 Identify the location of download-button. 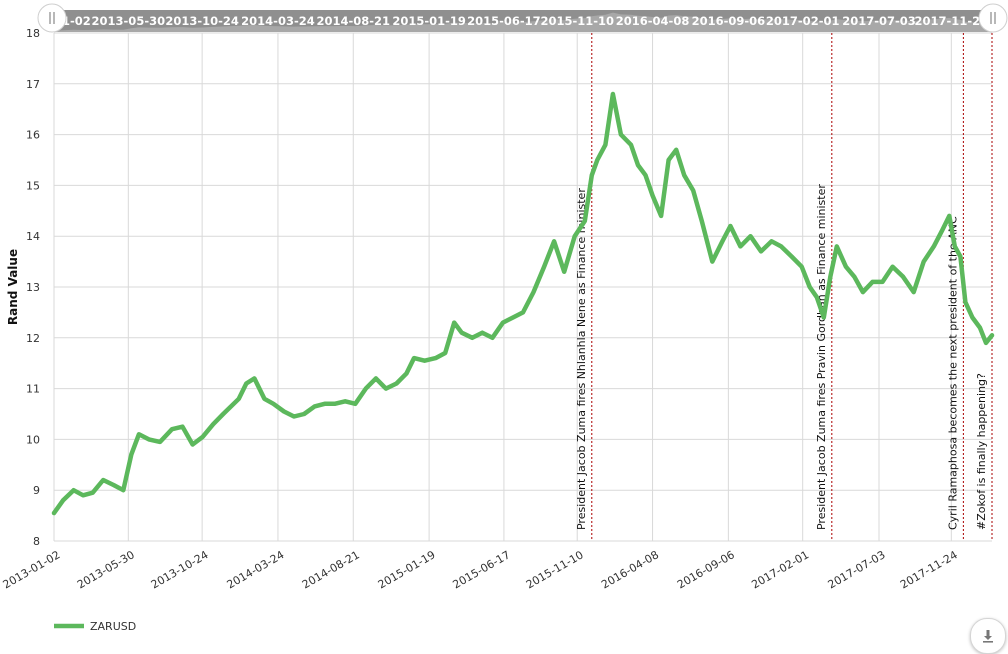
(988, 636).